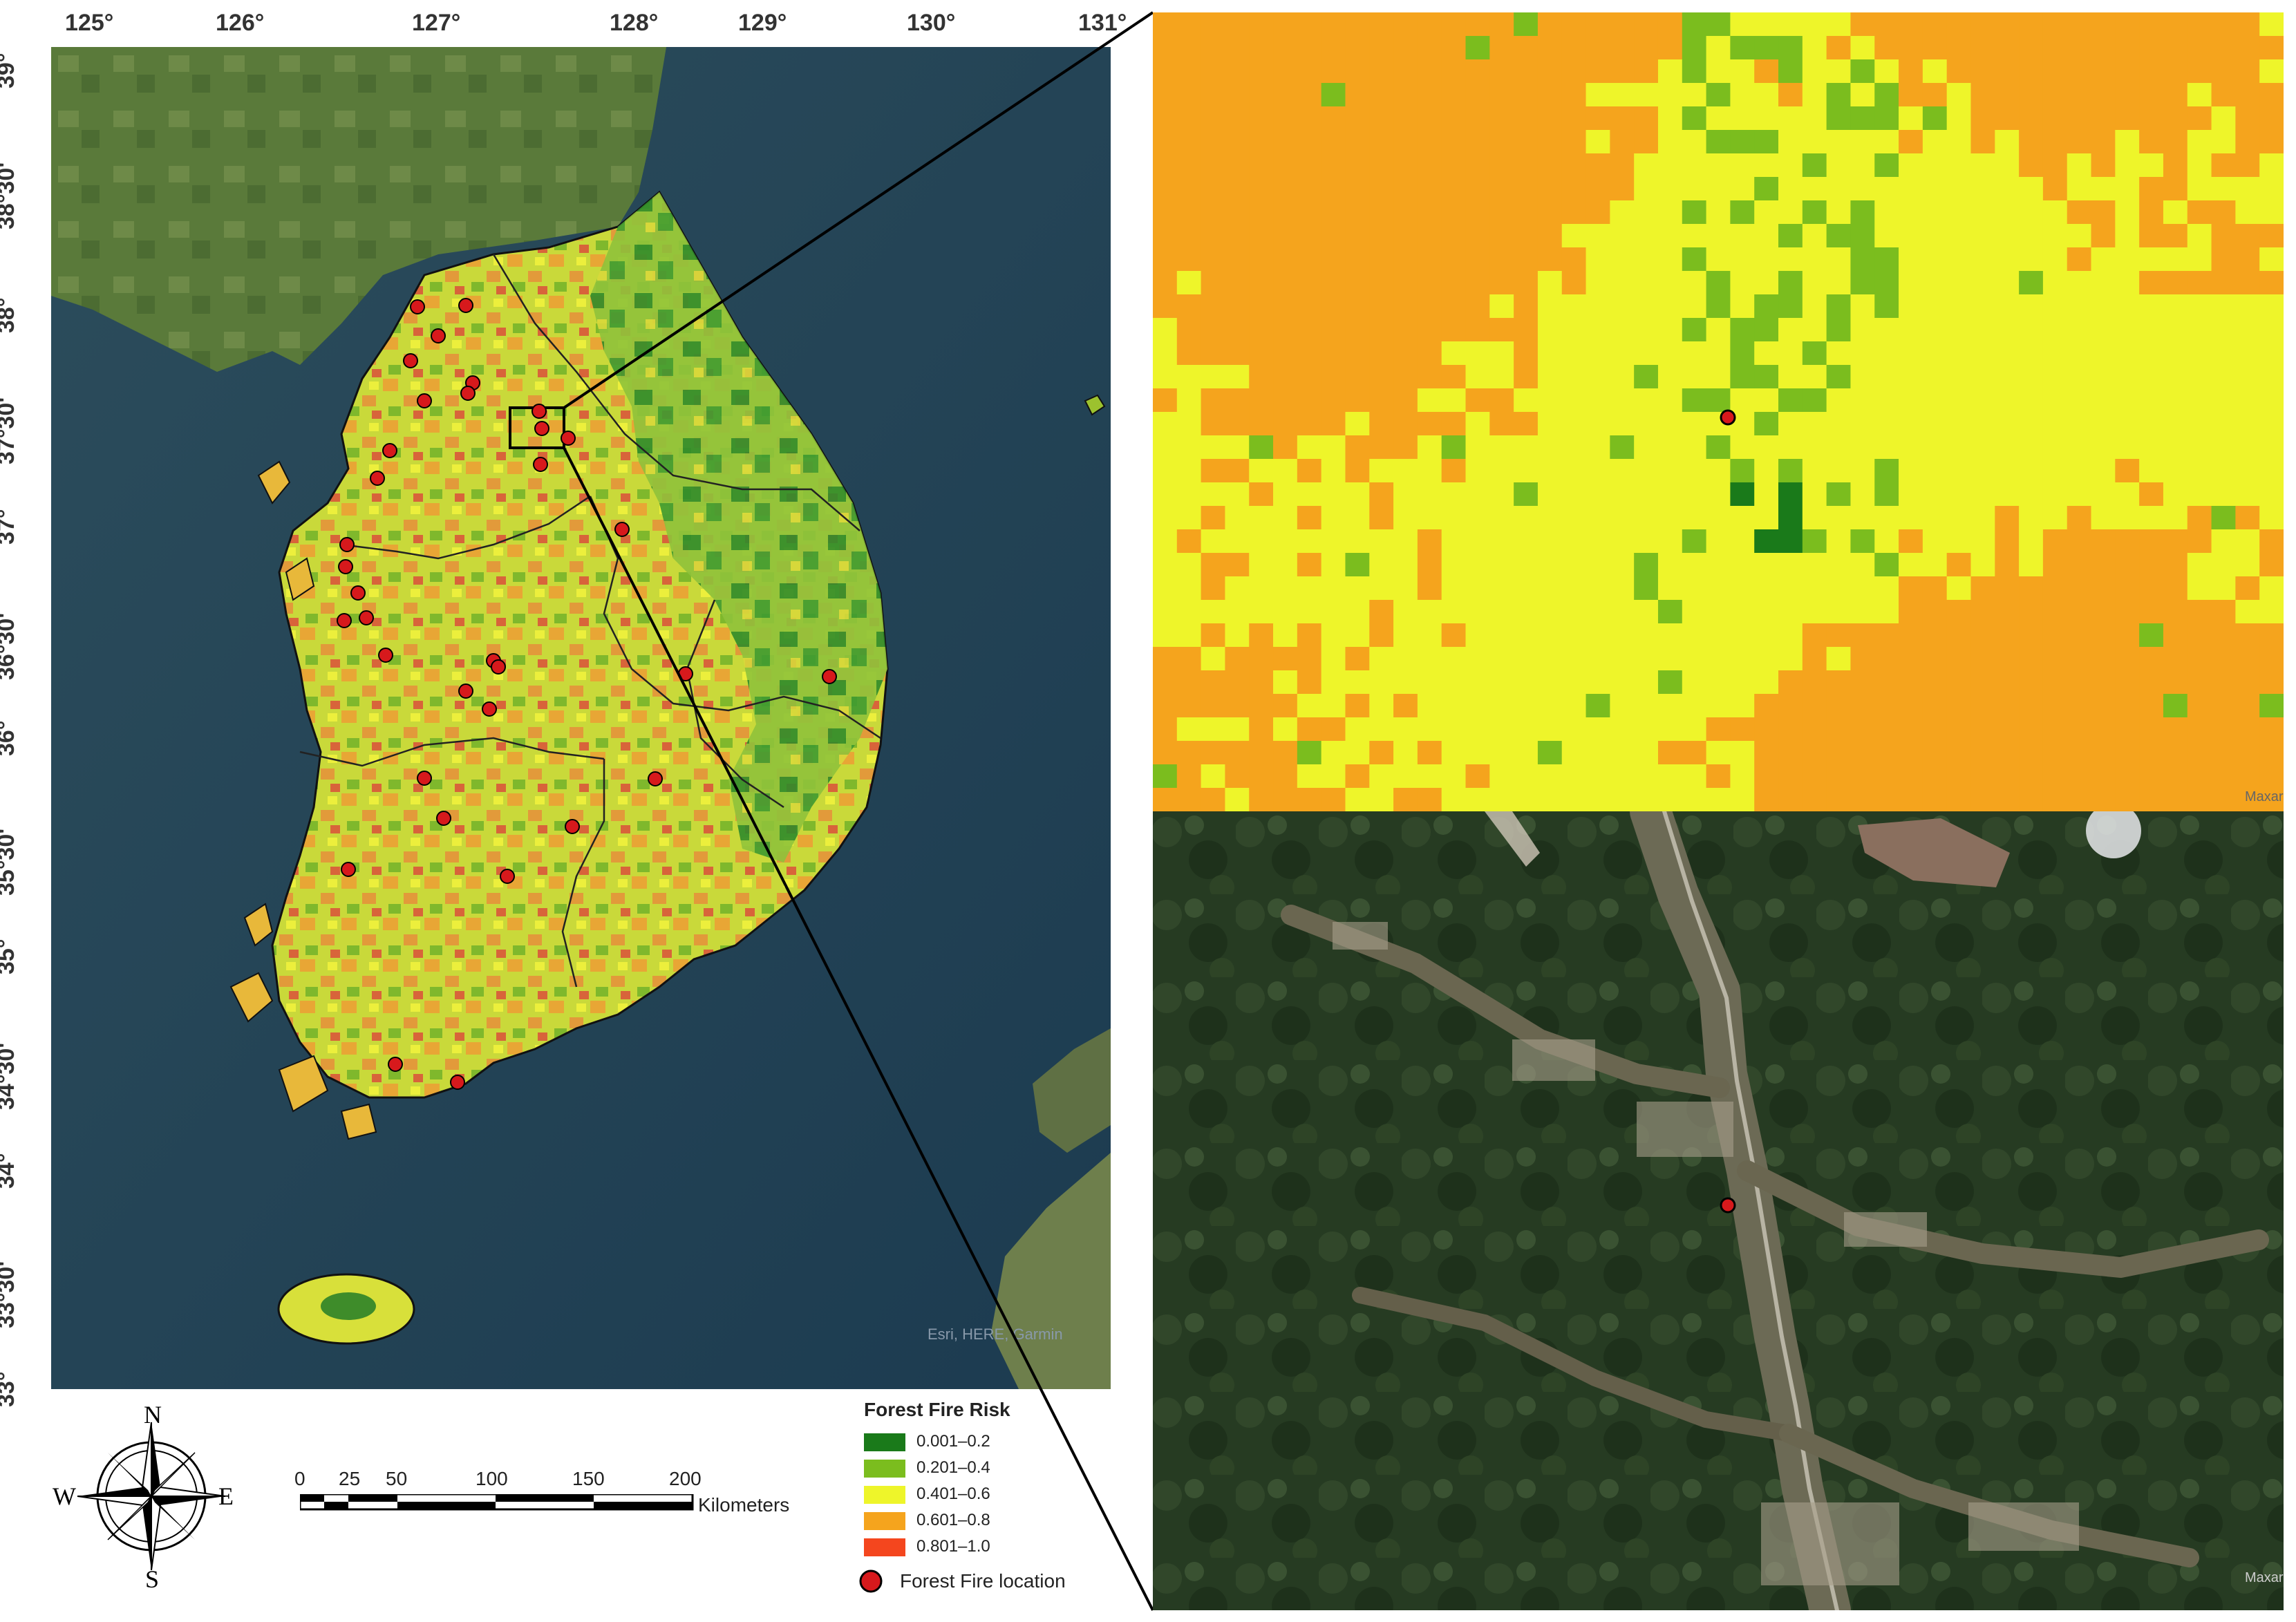  What do you see at coordinates (1095, 405) in the screenshot?
I see `ulleung-island` at bounding box center [1095, 405].